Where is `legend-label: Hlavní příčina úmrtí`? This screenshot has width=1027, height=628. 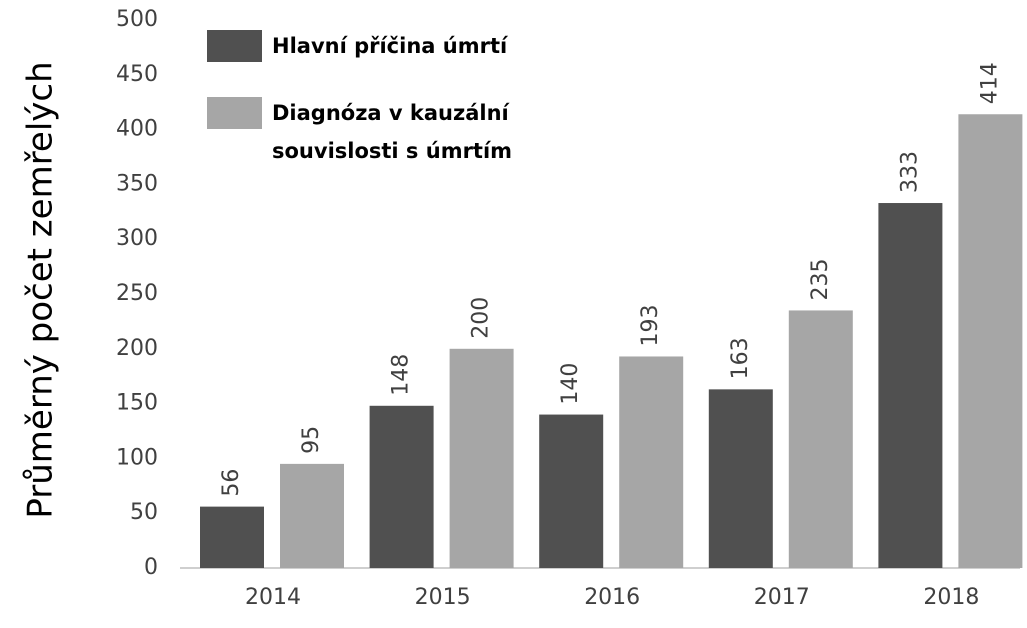 legend-label: Hlavní příčina úmrtí is located at coordinates (390, 46).